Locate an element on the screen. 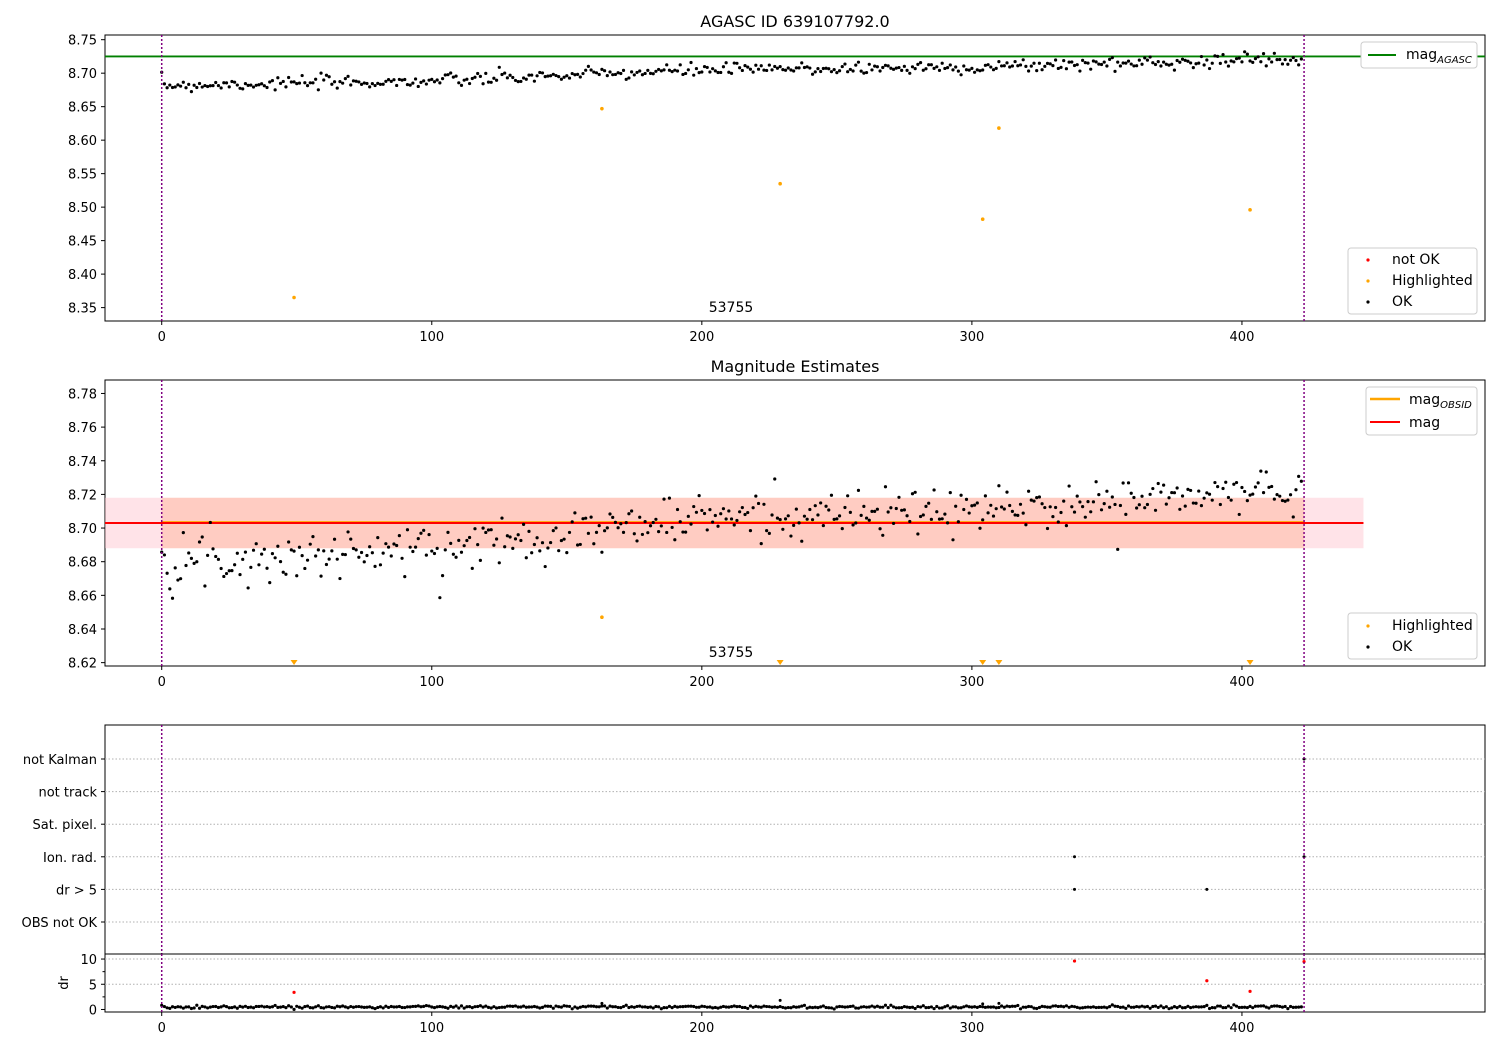 Image resolution: width=1500 pixels, height=1050 pixels. dr-point is located at coordinates (602, 1003).